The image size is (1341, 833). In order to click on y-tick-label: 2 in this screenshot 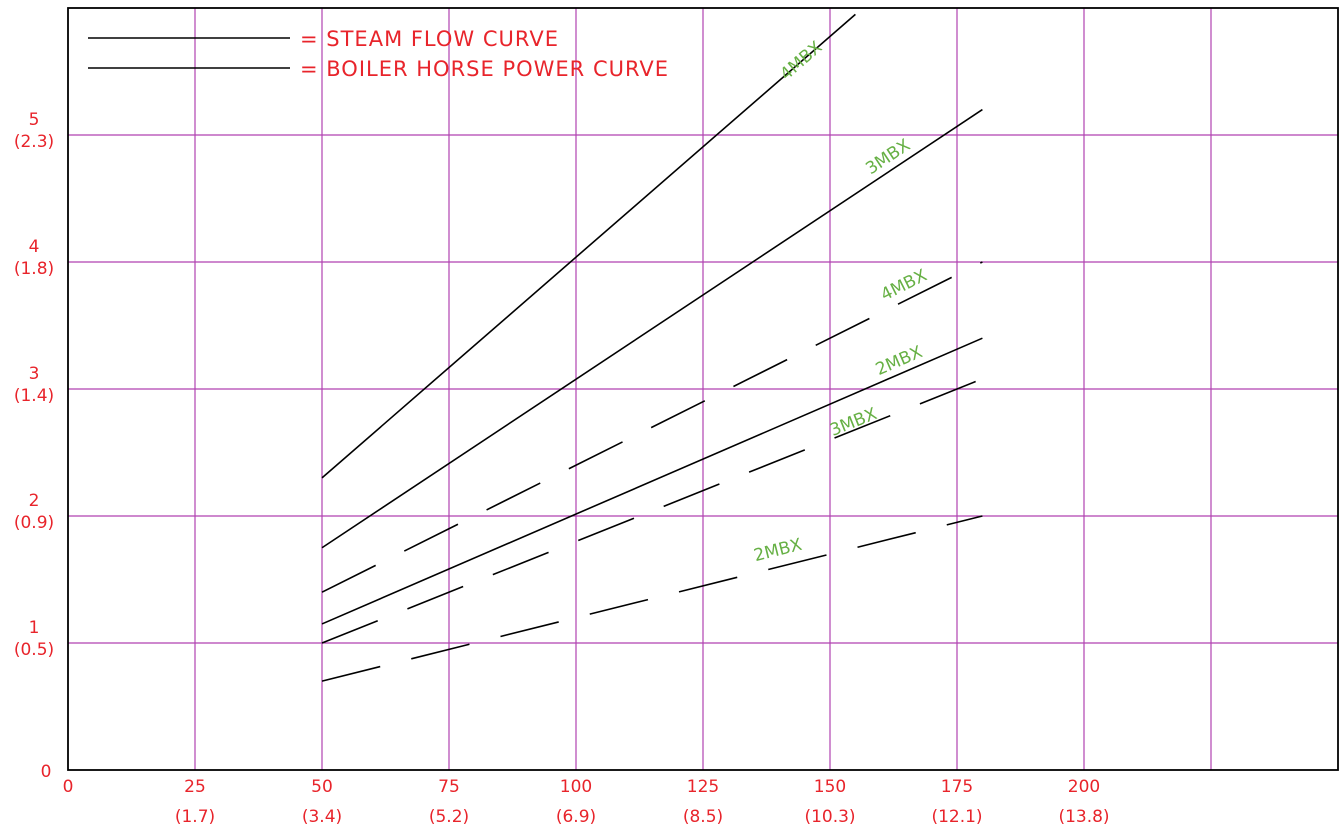, I will do `click(34, 501)`.